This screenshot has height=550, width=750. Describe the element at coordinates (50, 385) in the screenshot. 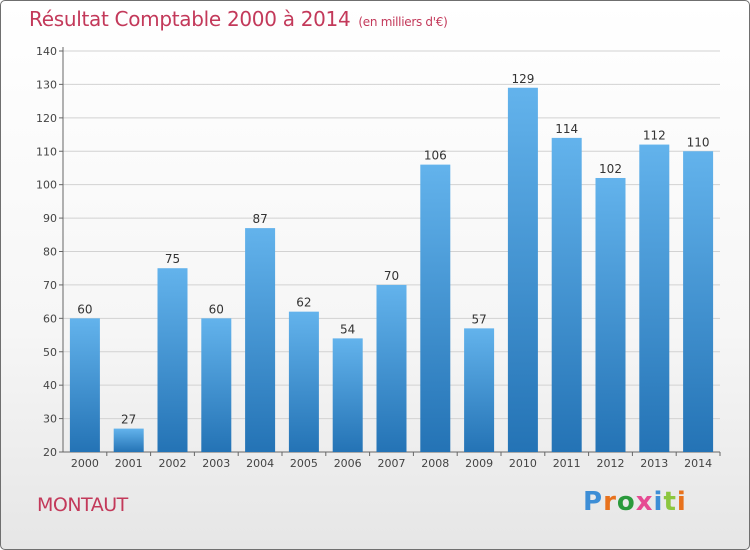

I see `y-tick-label: 40` at that location.